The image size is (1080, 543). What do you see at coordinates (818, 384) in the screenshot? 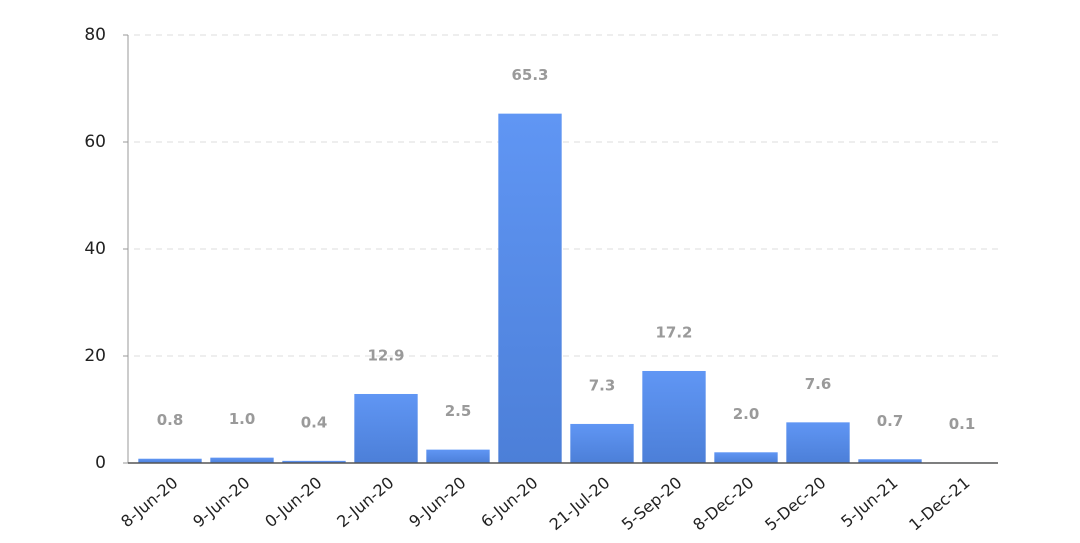
I see `value-label: 7.6` at bounding box center [818, 384].